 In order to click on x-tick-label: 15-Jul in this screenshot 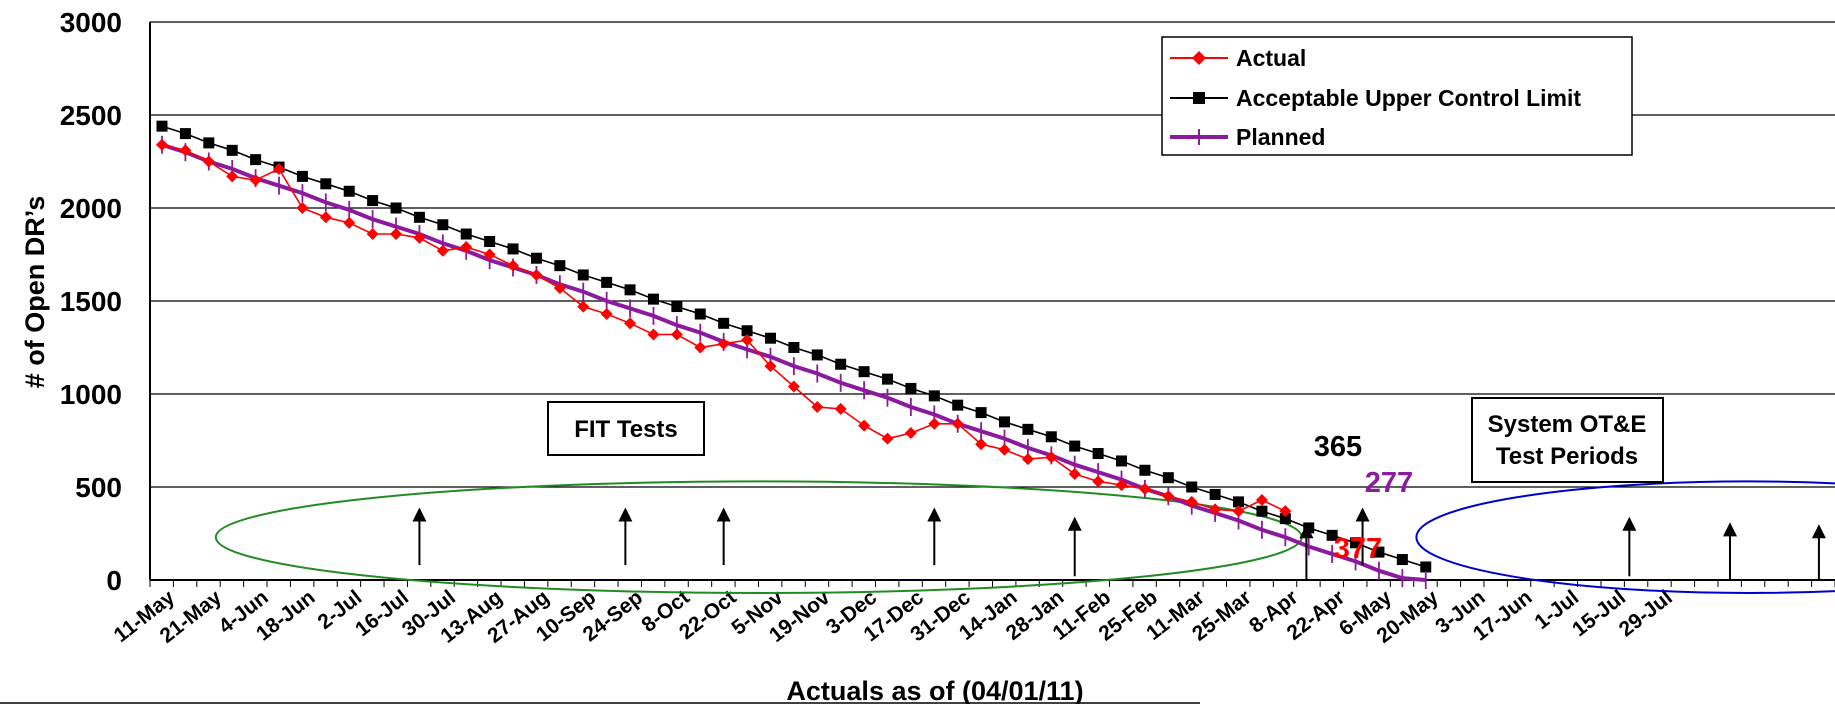, I will do `click(1599, 613)`.